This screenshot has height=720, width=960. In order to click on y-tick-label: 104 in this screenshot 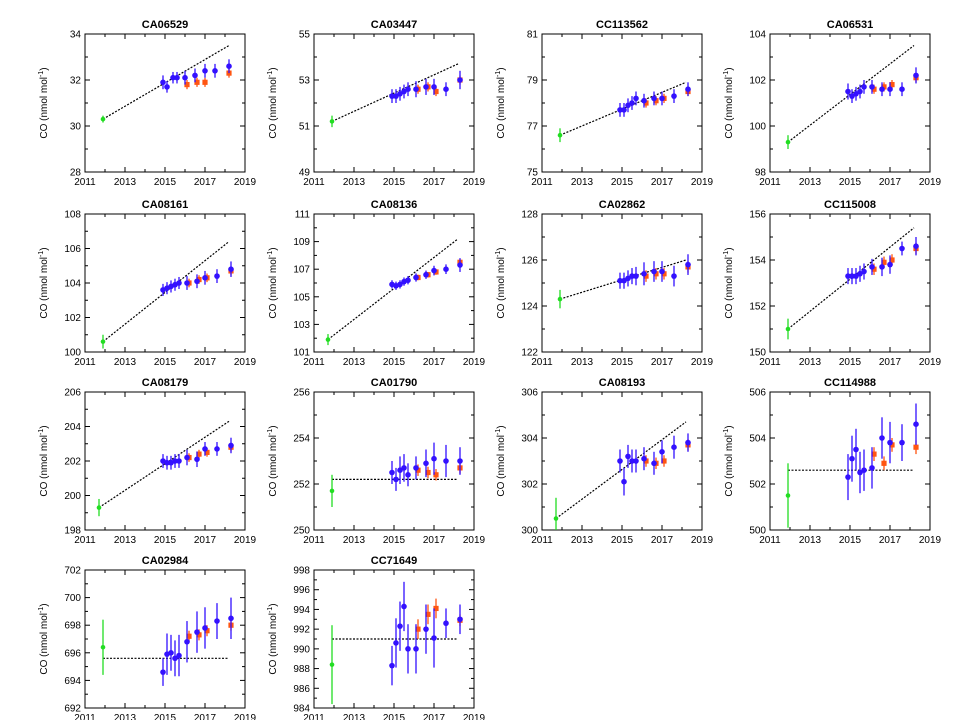, I will do `click(72, 284)`.